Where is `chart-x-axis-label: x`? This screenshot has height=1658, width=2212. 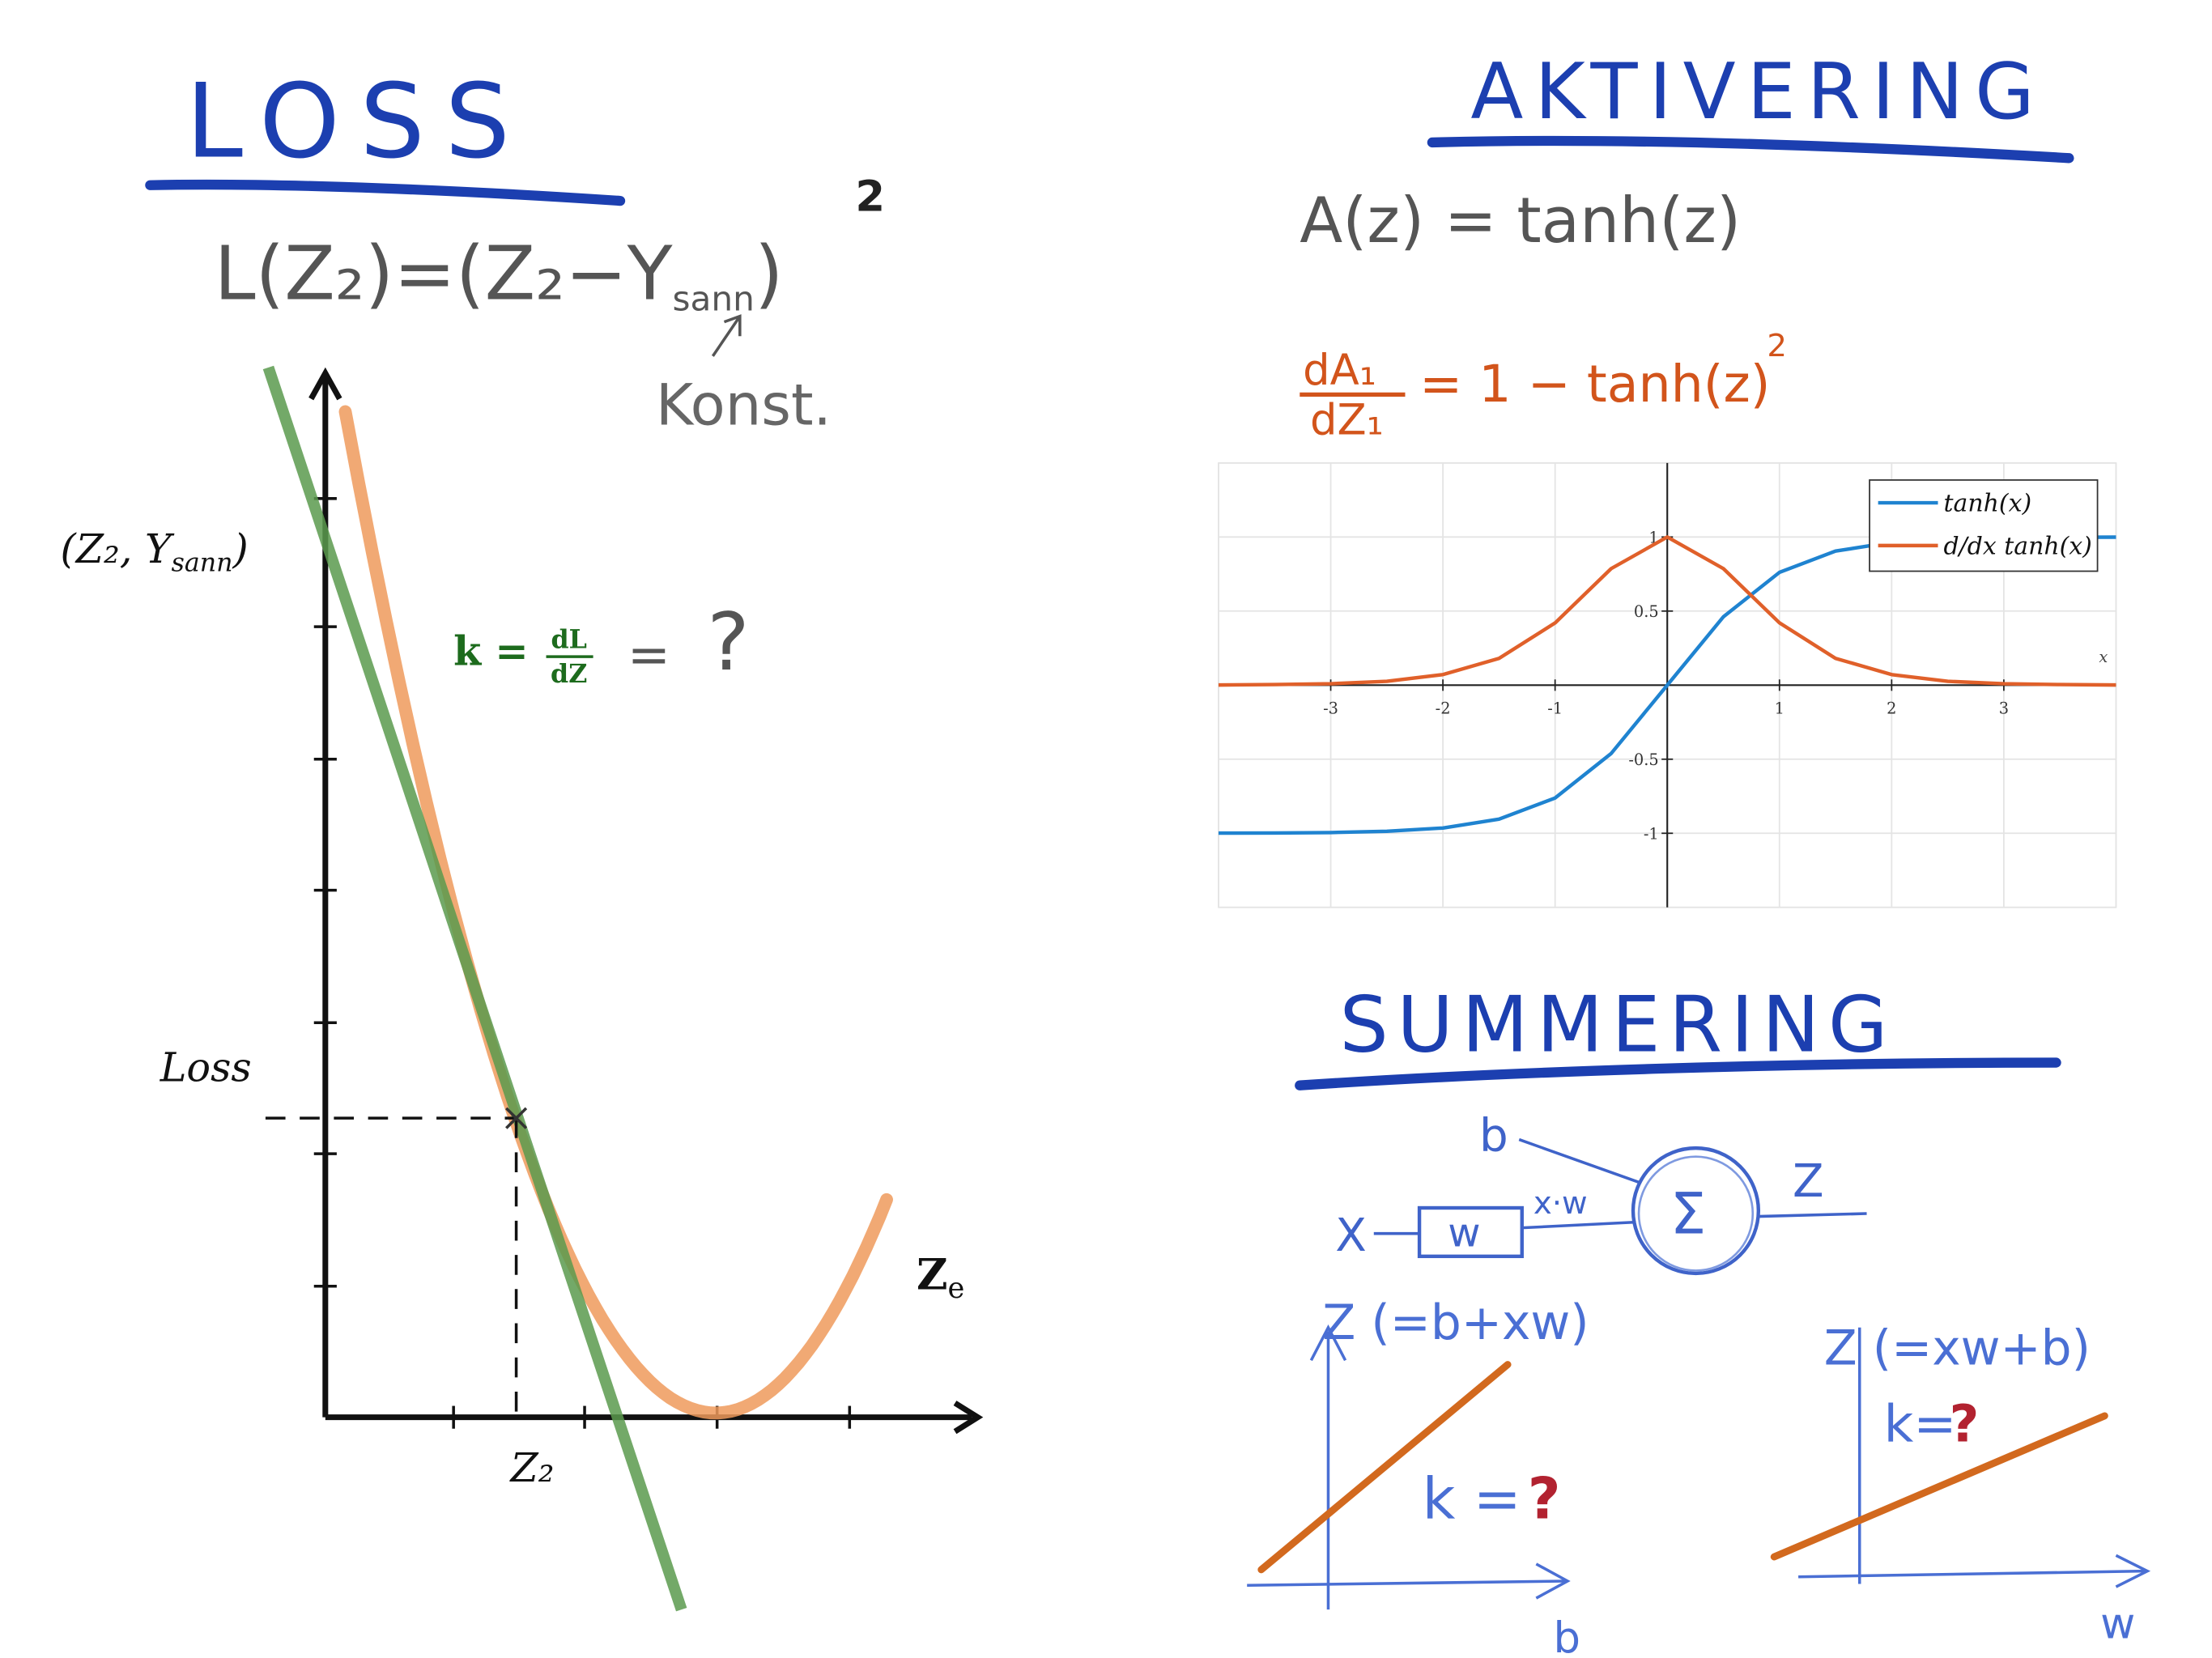
chart-x-axis-label: x is located at coordinates (2103, 657).